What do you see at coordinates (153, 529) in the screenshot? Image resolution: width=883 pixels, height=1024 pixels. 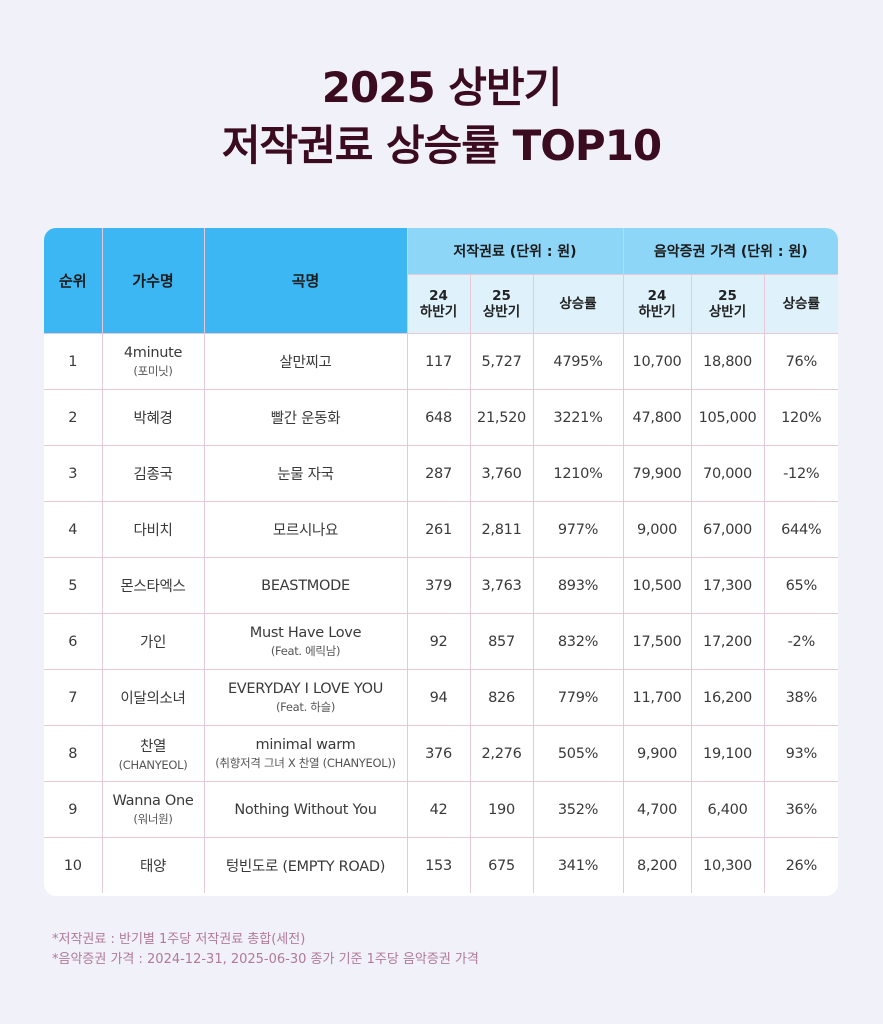 I see `cell-artist: 다비치` at bounding box center [153, 529].